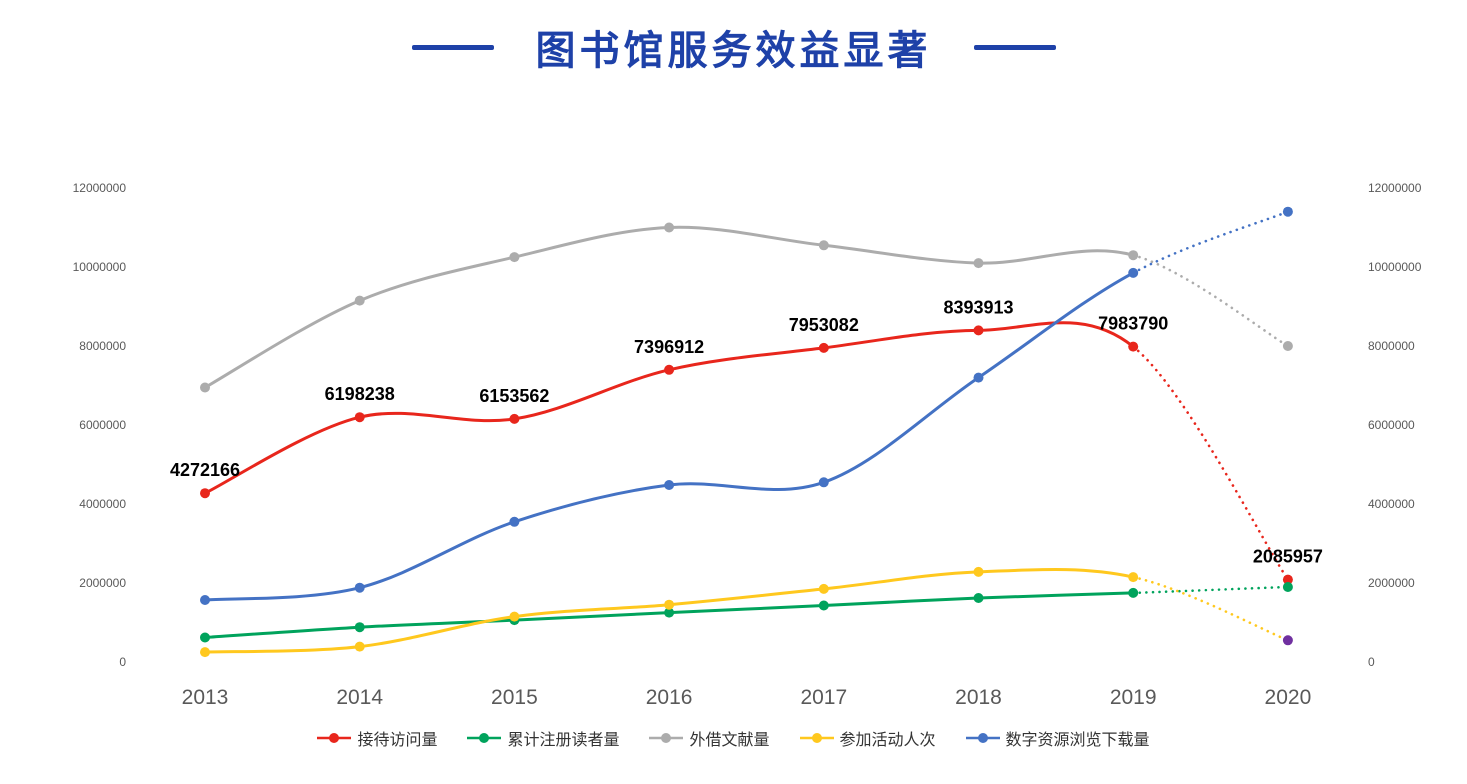 This screenshot has width=1467, height=784. I want to click on legend-item-4: 数字资源浏览下载量, so click(1057, 738).